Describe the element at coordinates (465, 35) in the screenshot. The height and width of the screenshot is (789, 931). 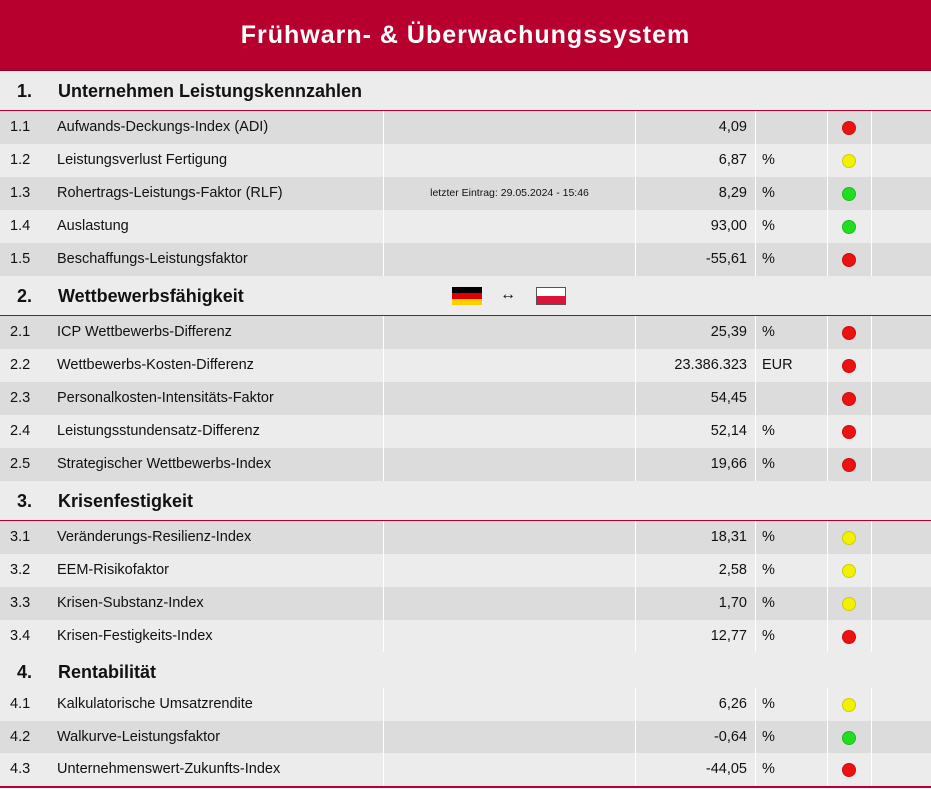
I see `page-title: Frühwarn- & Überwachungssystem` at that location.